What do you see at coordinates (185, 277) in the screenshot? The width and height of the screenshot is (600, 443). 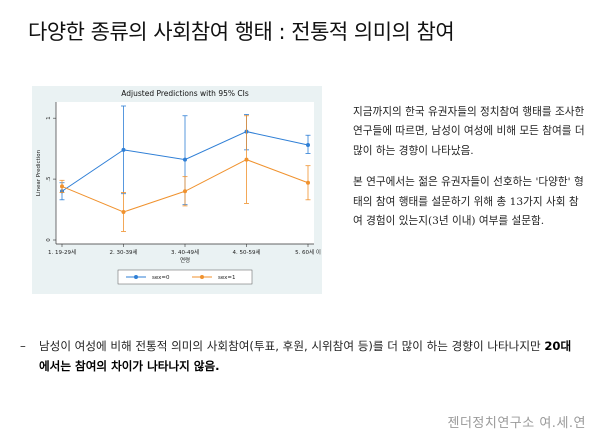 I see `legend-box` at bounding box center [185, 277].